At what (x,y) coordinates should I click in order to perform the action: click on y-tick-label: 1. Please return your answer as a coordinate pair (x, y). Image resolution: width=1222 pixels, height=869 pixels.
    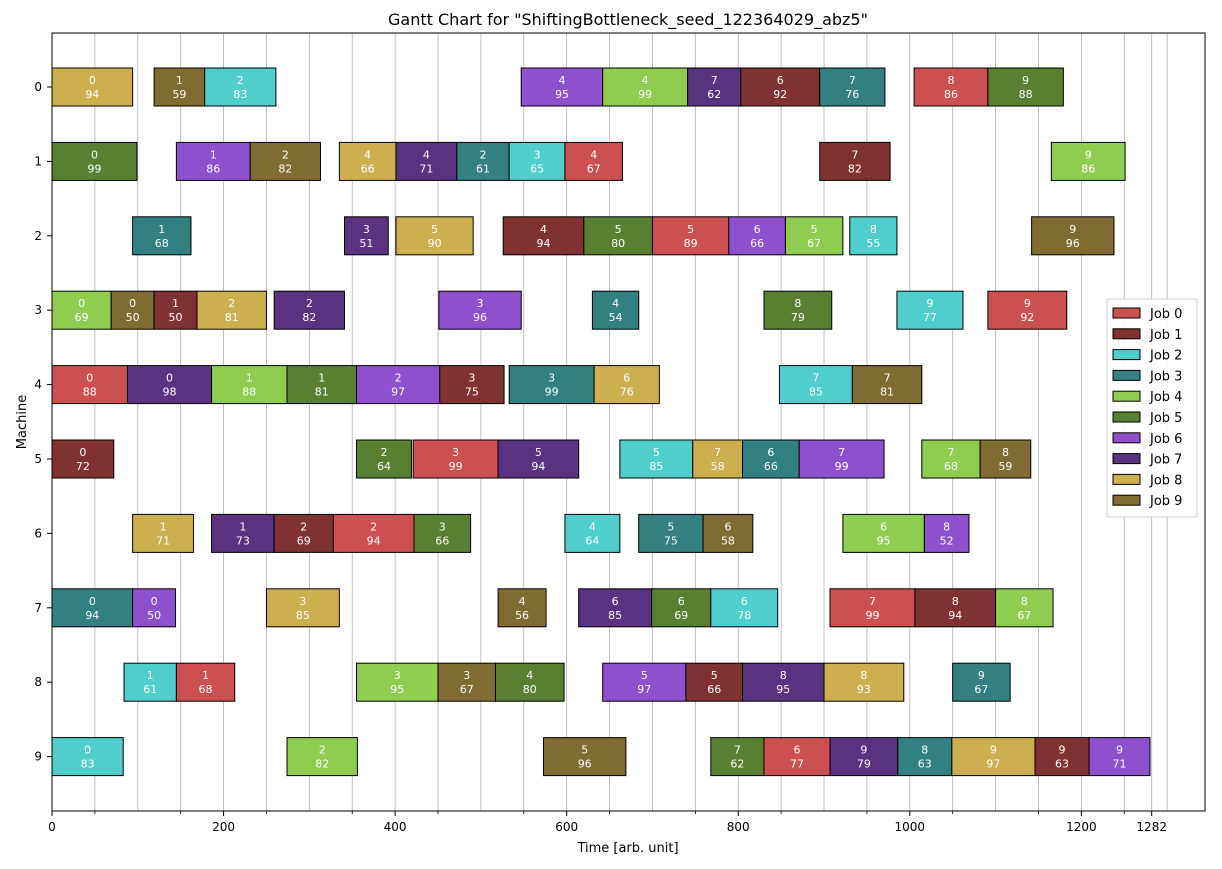
    Looking at the image, I should click on (38, 161).